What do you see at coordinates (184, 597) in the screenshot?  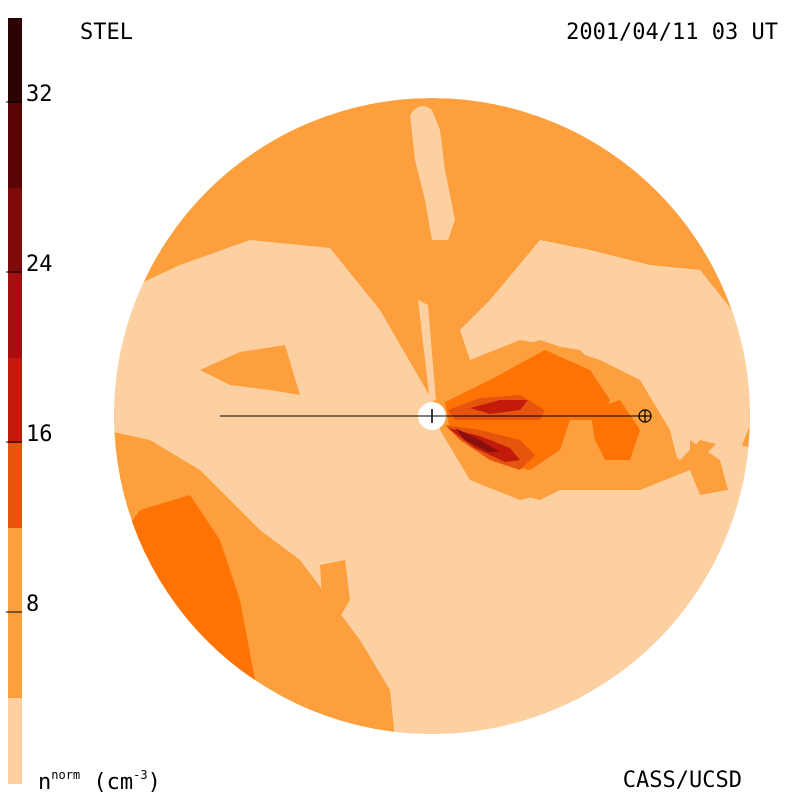 I see `density-region-left-lobe` at bounding box center [184, 597].